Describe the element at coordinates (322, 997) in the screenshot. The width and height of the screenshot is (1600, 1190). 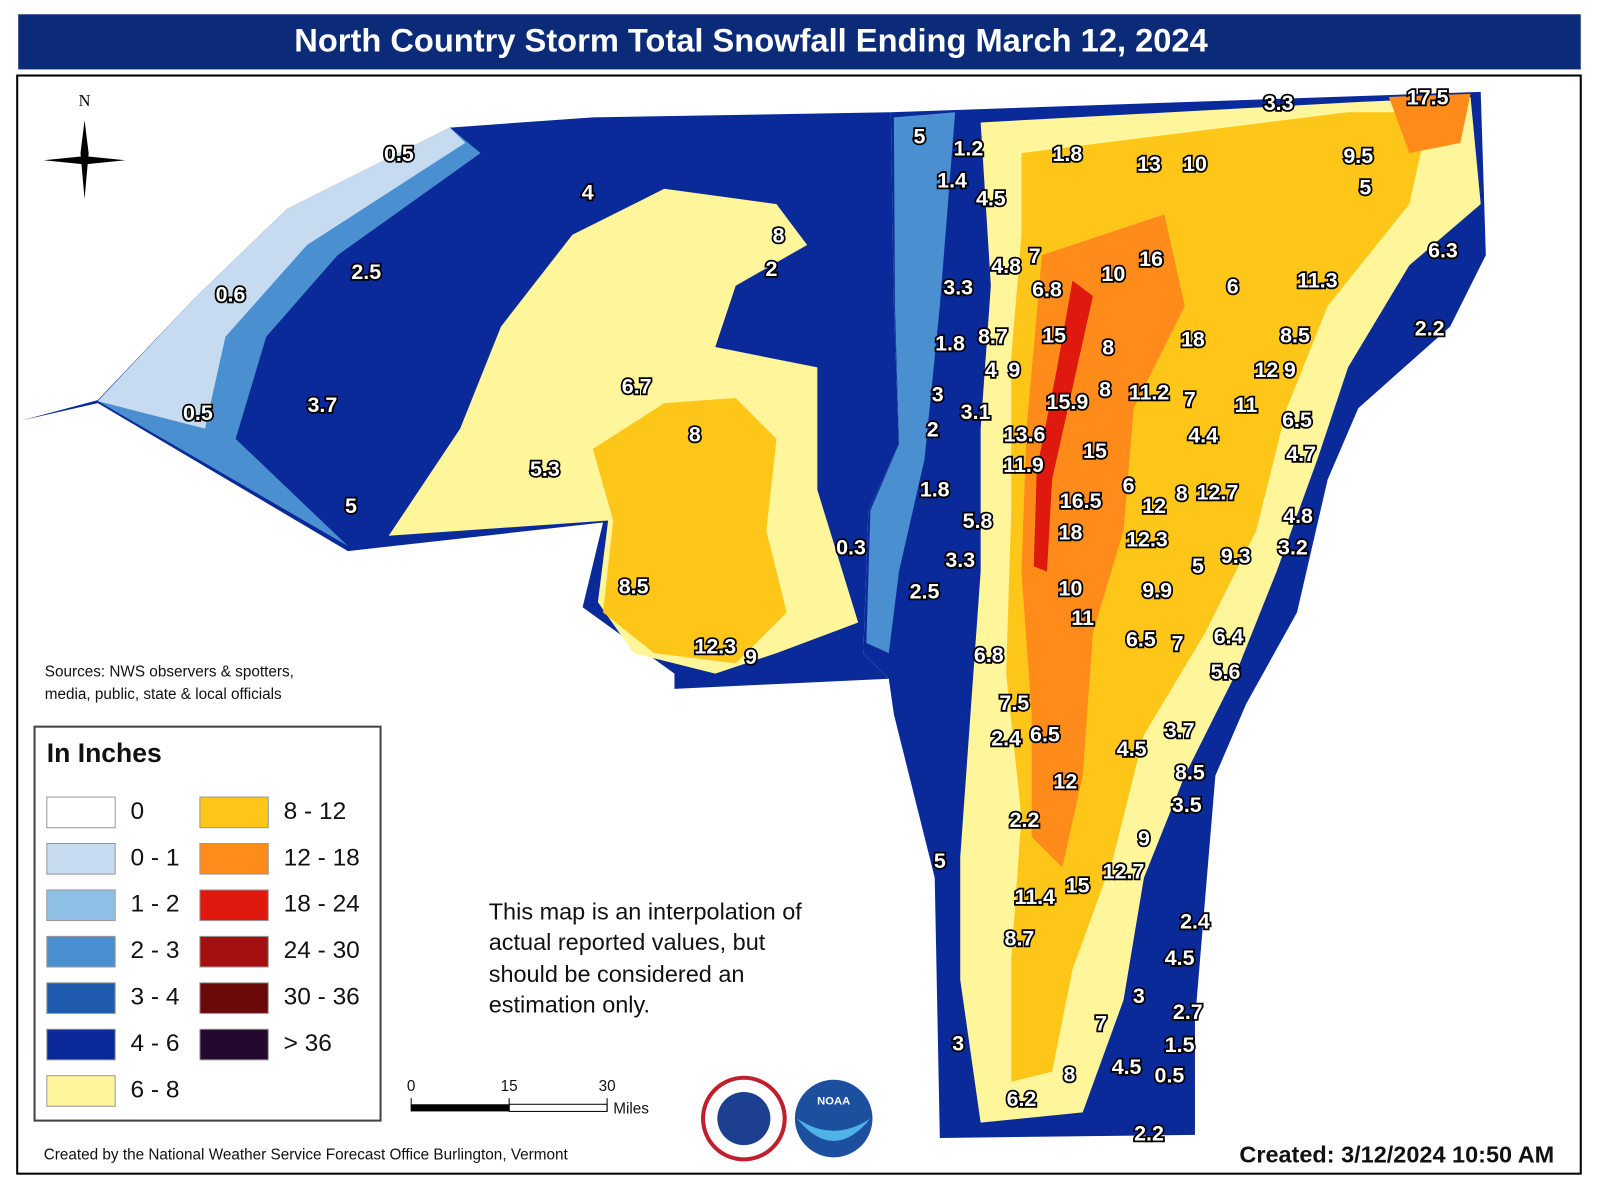
I see `legend-label: 30 - 36` at that location.